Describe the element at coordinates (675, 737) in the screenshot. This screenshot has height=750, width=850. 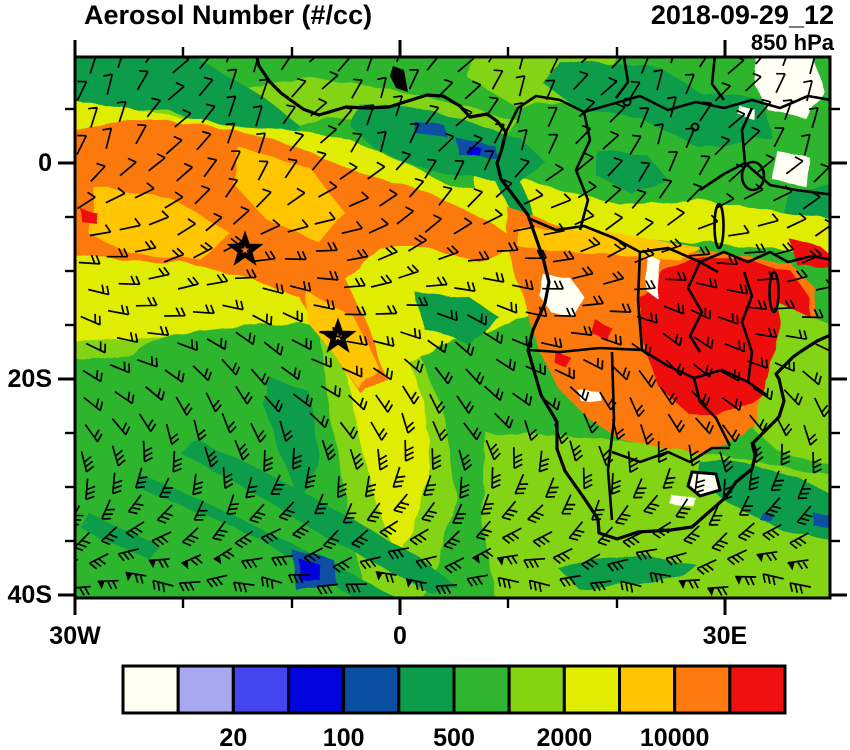
I see `colorbar-tick-label: 10000` at that location.